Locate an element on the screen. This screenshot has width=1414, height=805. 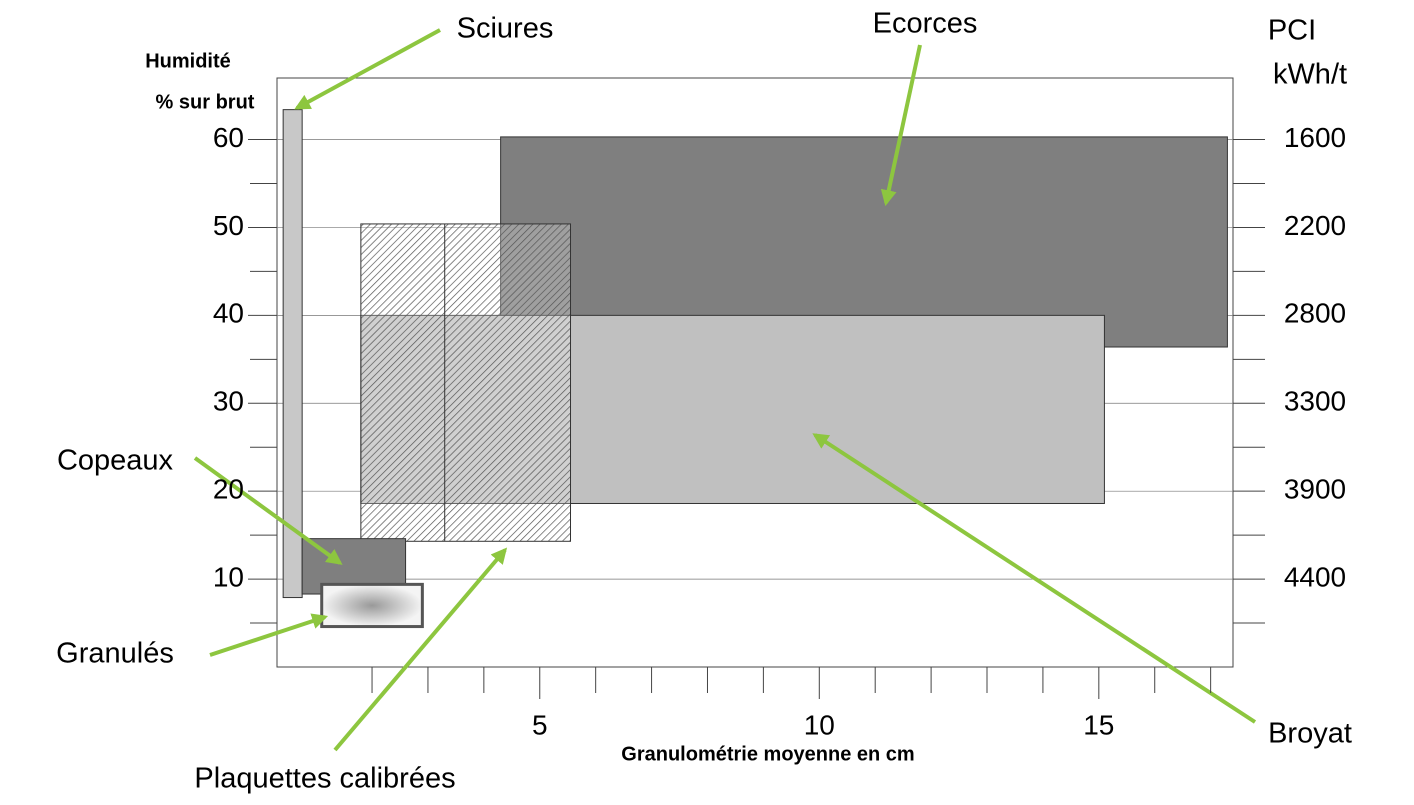
y-title: % sur brut is located at coordinates (205, 102).